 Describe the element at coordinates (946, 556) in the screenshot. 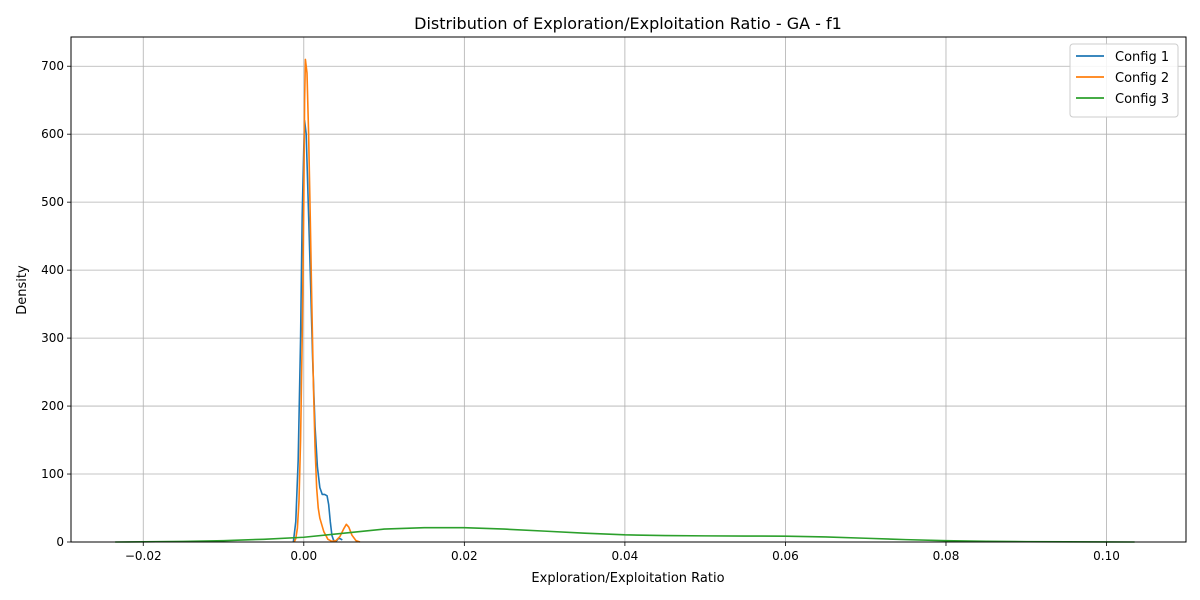

I see `x-tick-label: 0.08` at that location.